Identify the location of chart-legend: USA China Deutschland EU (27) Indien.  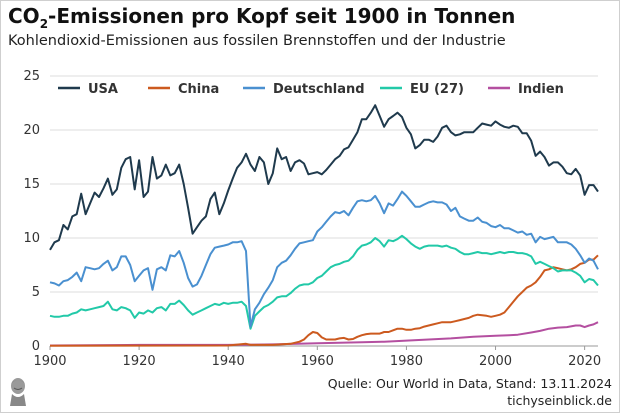
(311, 89).